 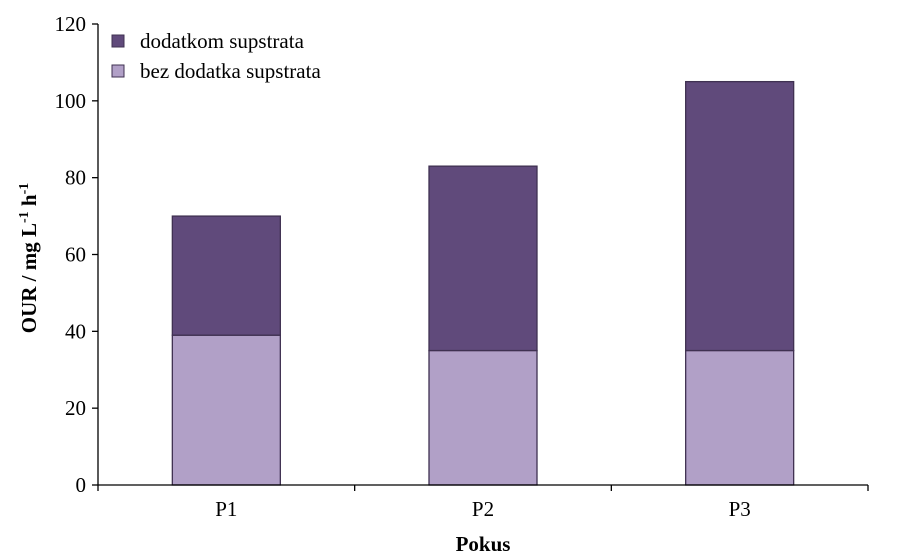 I want to click on y-axis-title-sup2: -1, so click(x=24, y=189).